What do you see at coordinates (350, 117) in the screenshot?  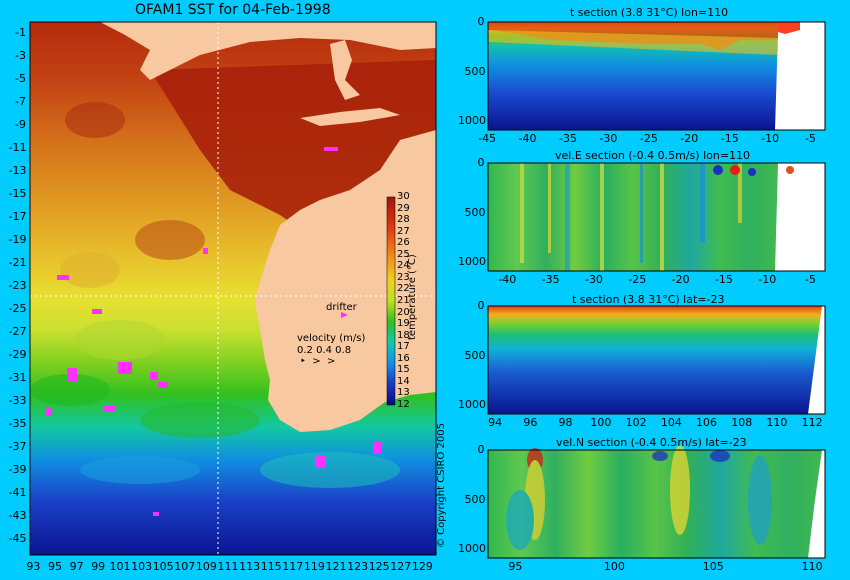 I see `land-timor` at bounding box center [350, 117].